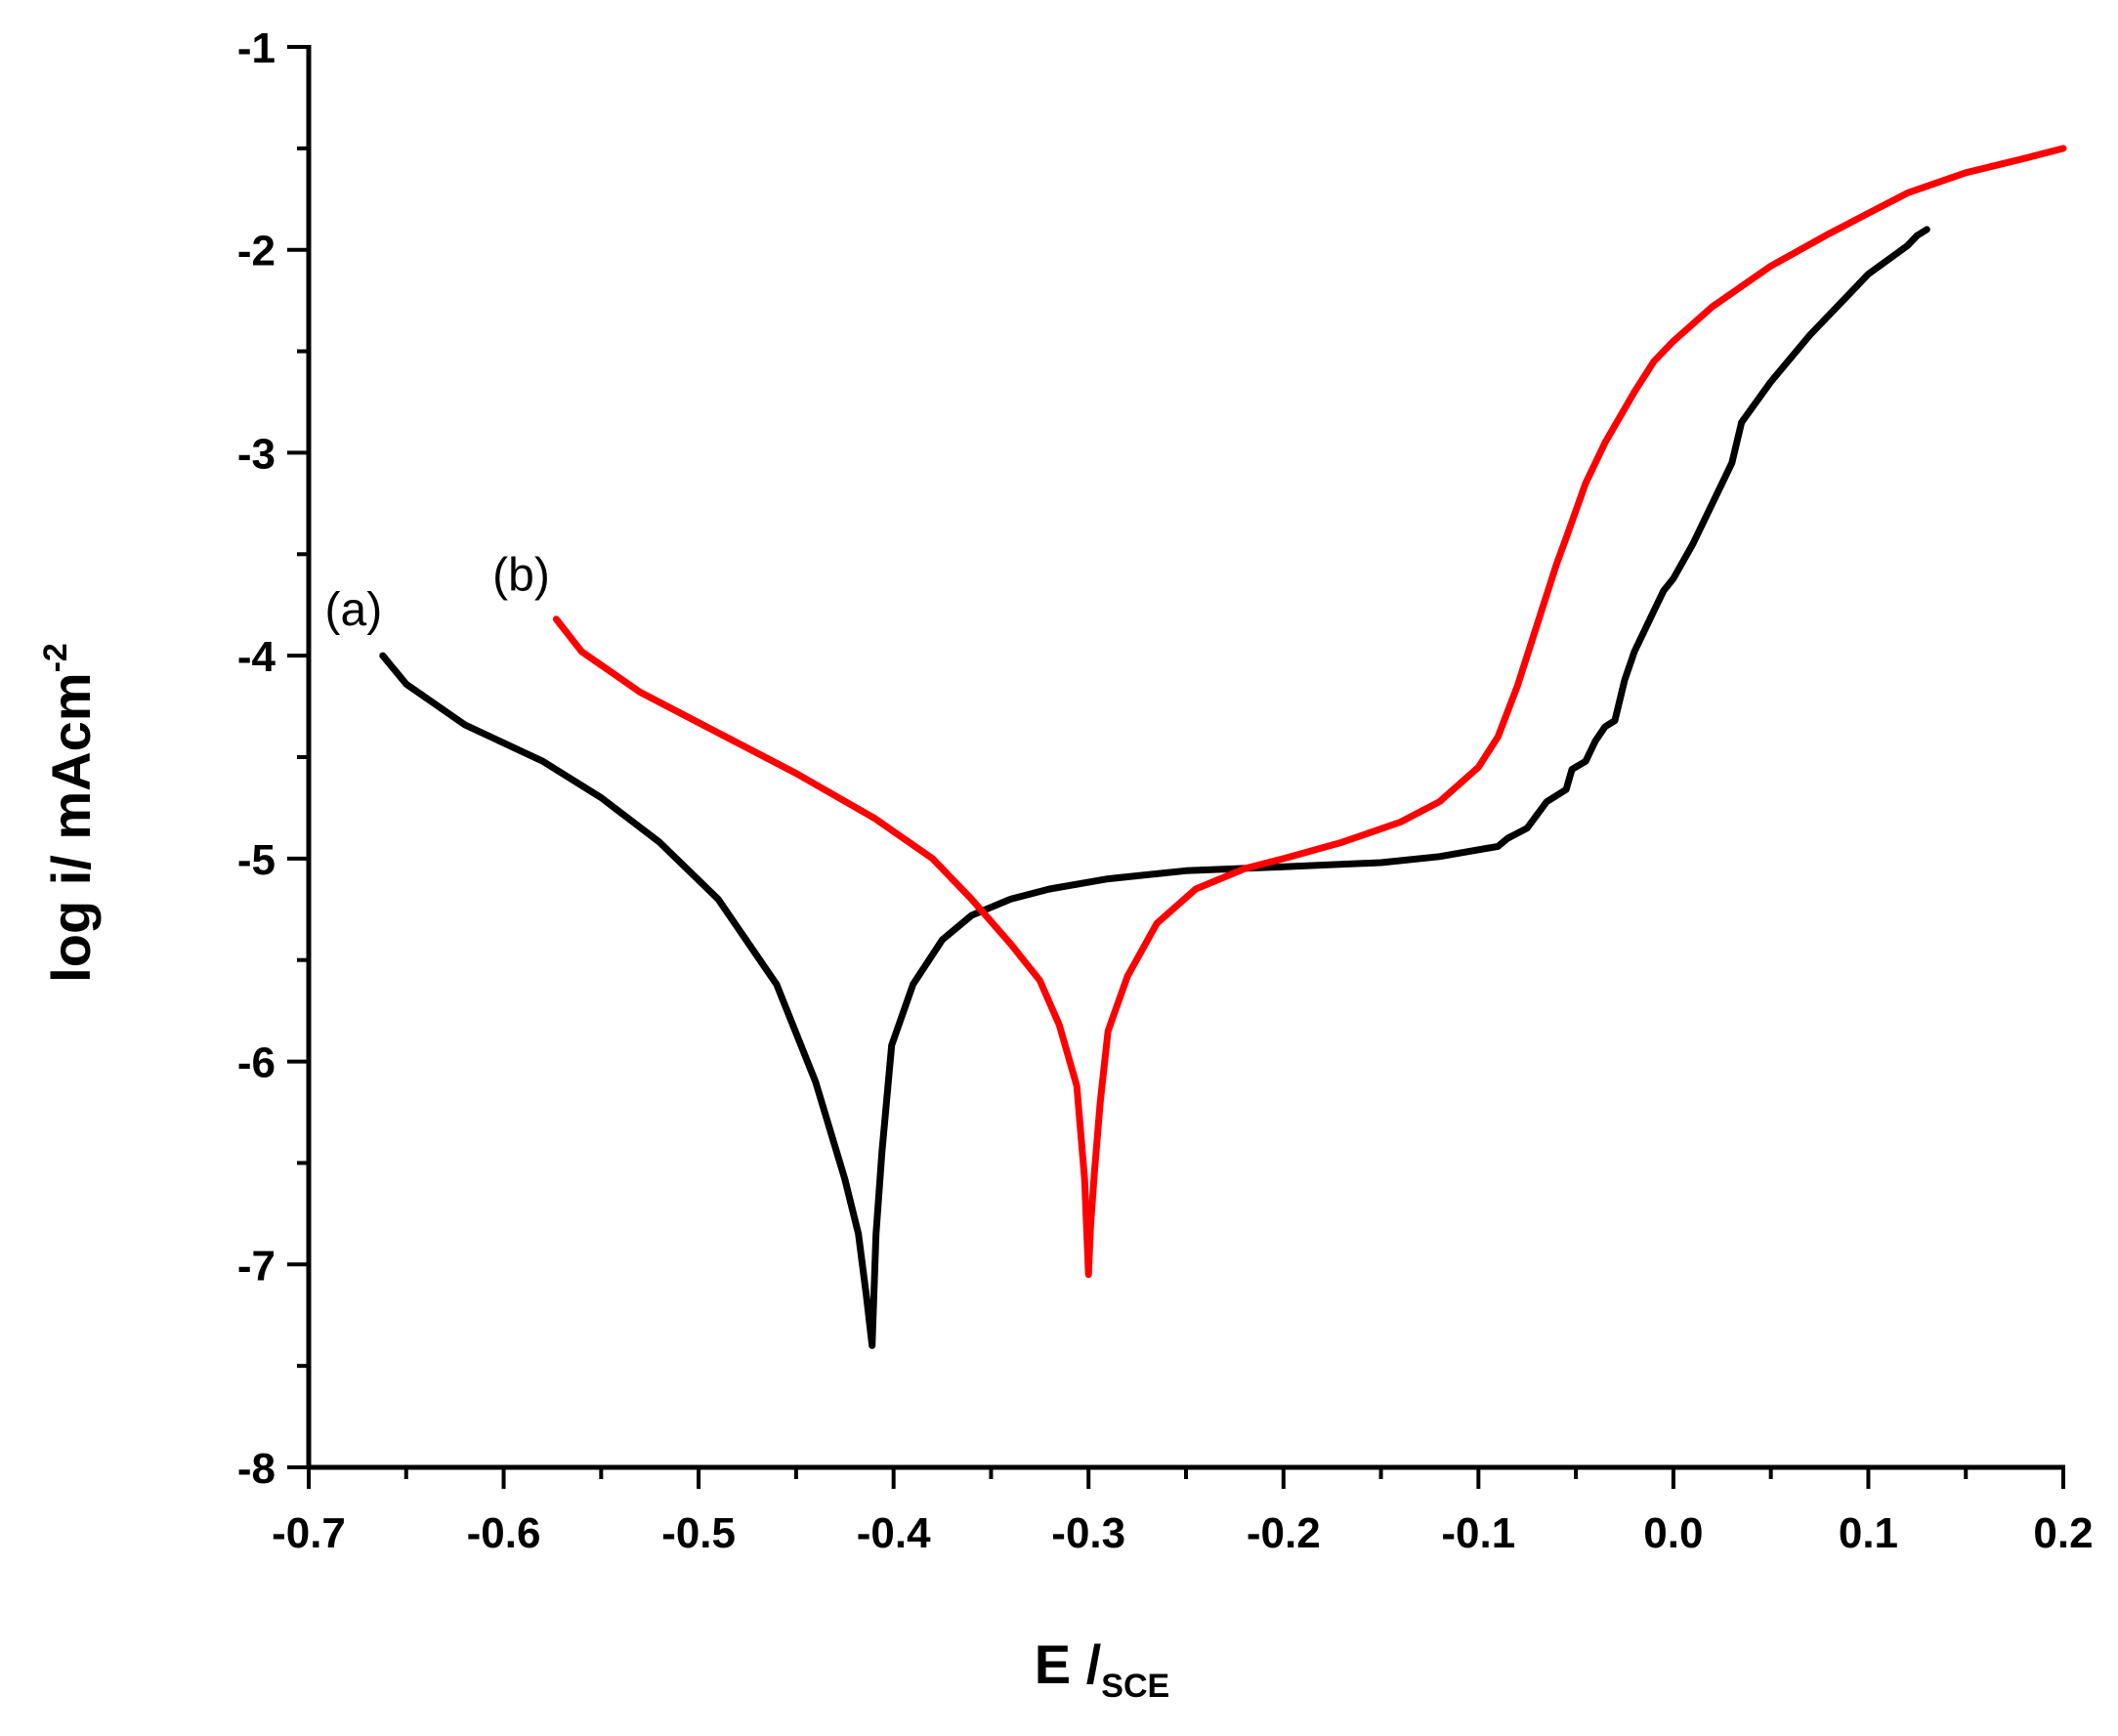 This screenshot has width=2118, height=1736. What do you see at coordinates (1868, 1533) in the screenshot?
I see `x-tick-label: 0.1` at bounding box center [1868, 1533].